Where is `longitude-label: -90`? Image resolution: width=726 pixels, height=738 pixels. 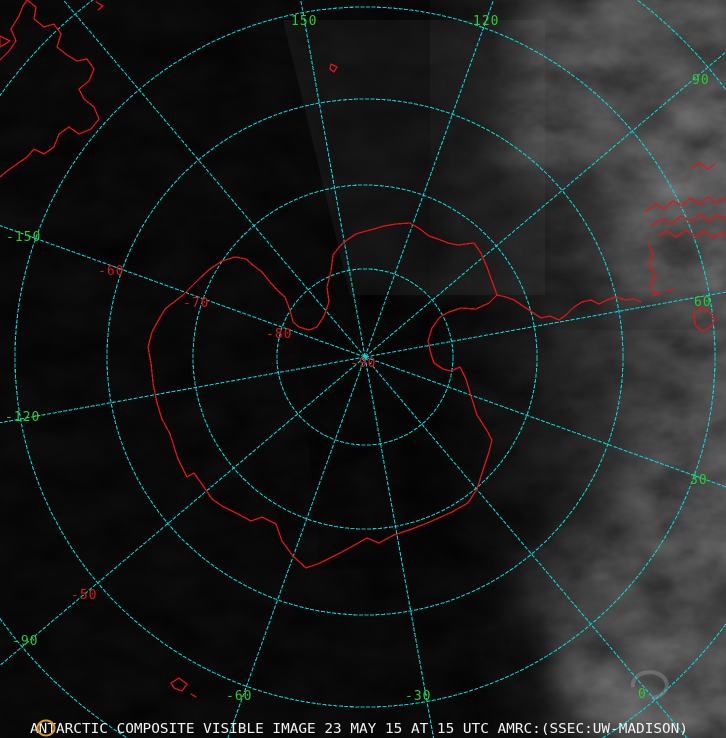 longitude-label: -90 is located at coordinates (25, 641).